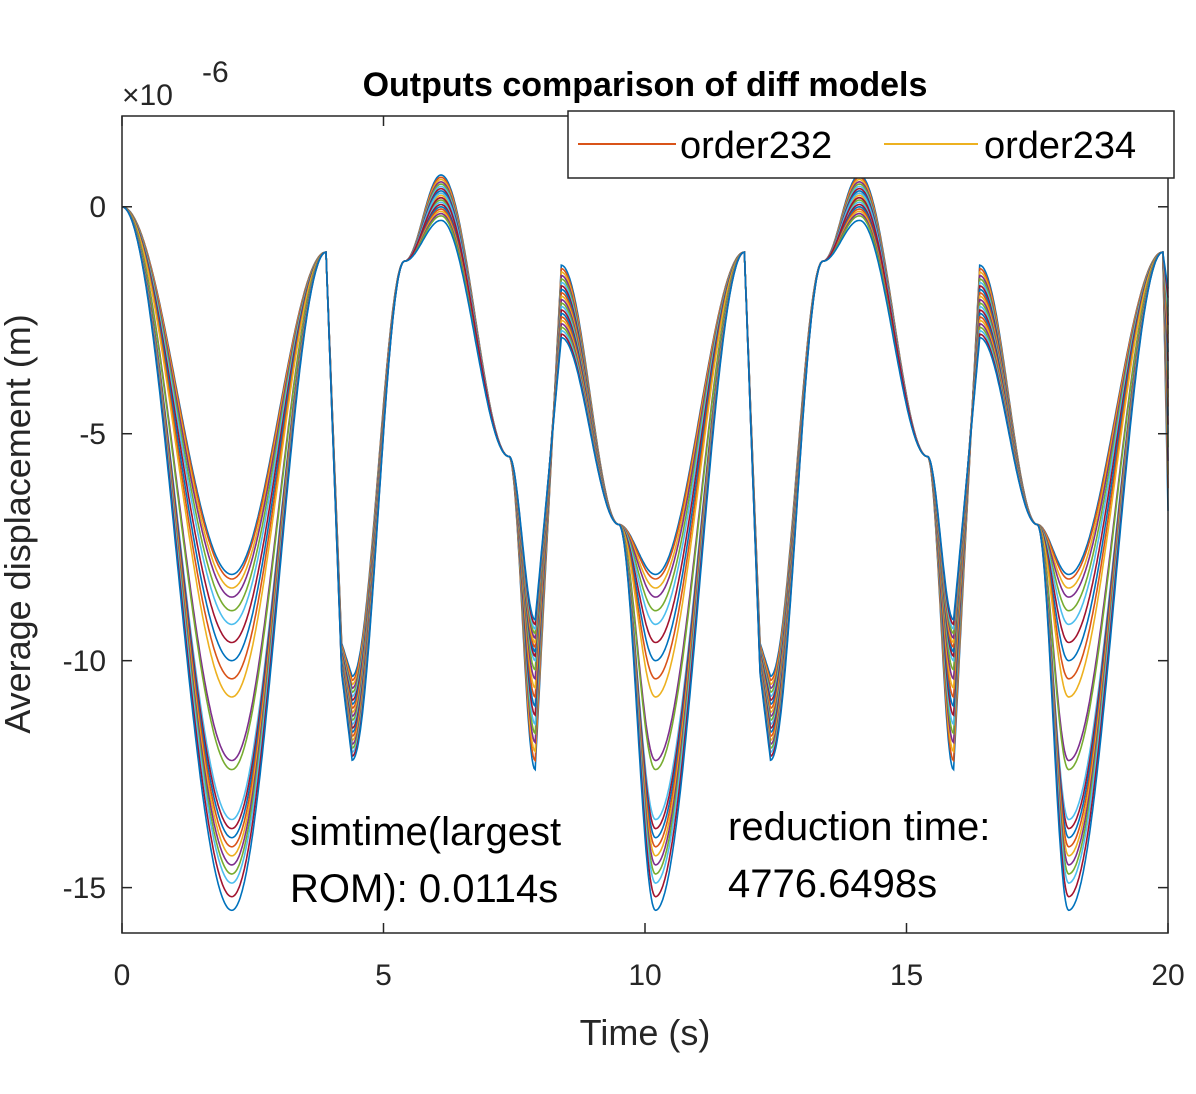 This screenshot has width=1196, height=1094. I want to click on y-exponent-power: -6, so click(215, 72).